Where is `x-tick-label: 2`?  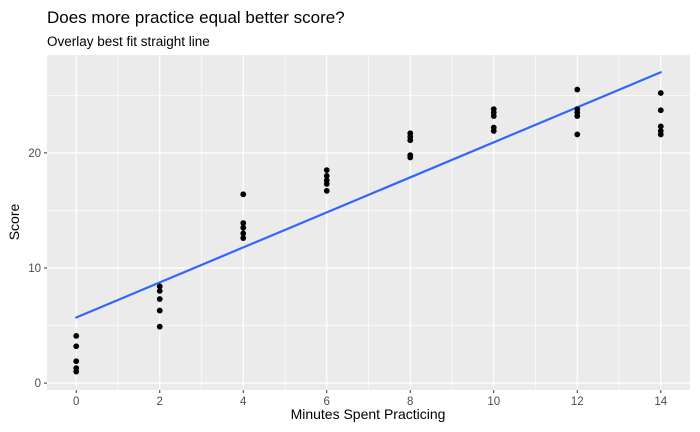 x-tick-label: 2 is located at coordinates (160, 402).